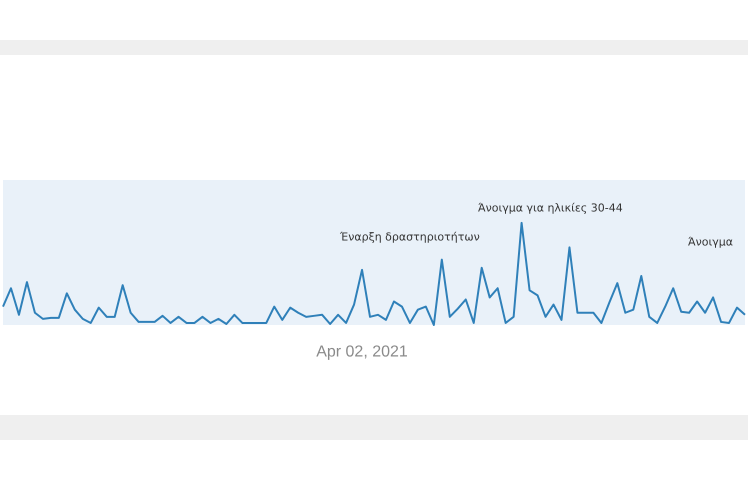 The height and width of the screenshot is (498, 748). What do you see at coordinates (362, 352) in the screenshot?
I see `text: Apr 02, 2021` at bounding box center [362, 352].